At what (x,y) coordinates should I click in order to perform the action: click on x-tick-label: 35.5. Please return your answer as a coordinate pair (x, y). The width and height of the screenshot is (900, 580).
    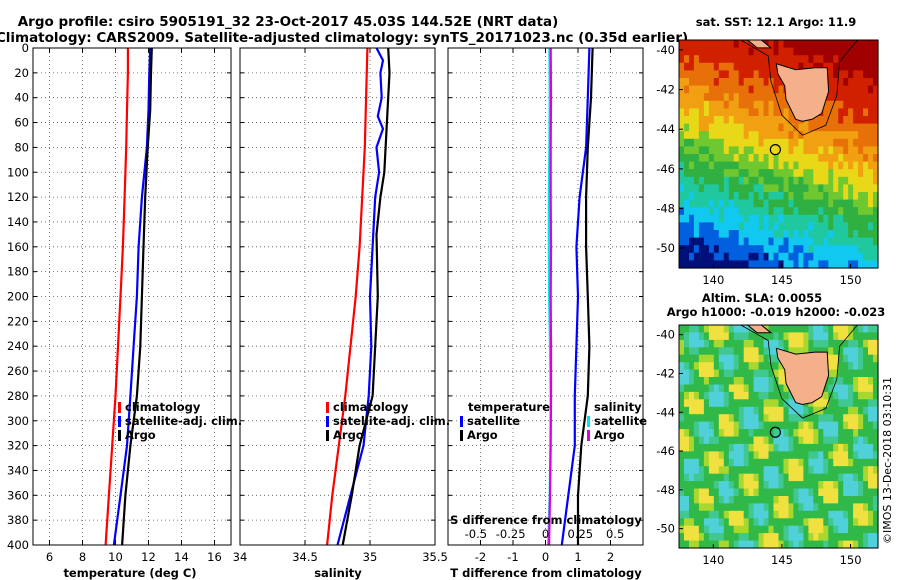
    Looking at the image, I should click on (435, 557).